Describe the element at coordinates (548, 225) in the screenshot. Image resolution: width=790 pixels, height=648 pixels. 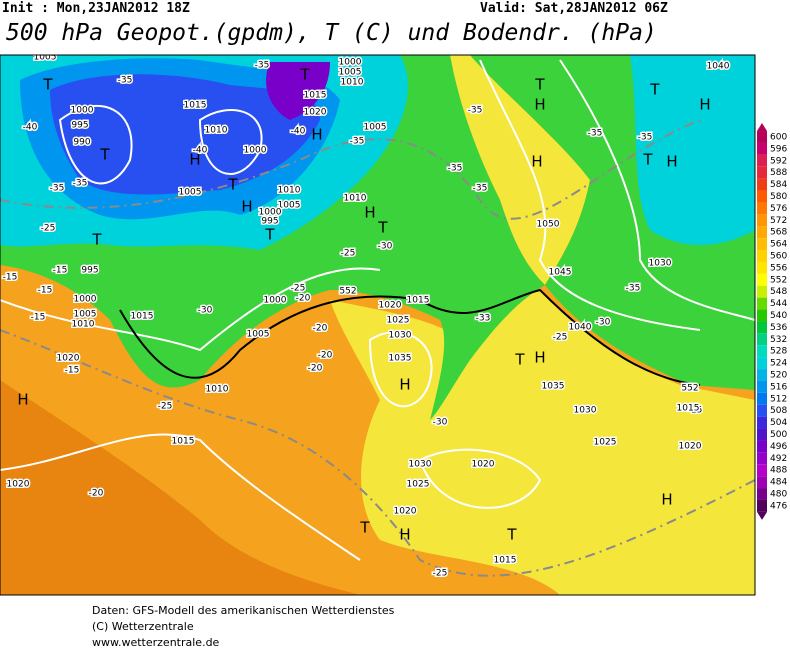
I see `contour-label: 1050` at that location.